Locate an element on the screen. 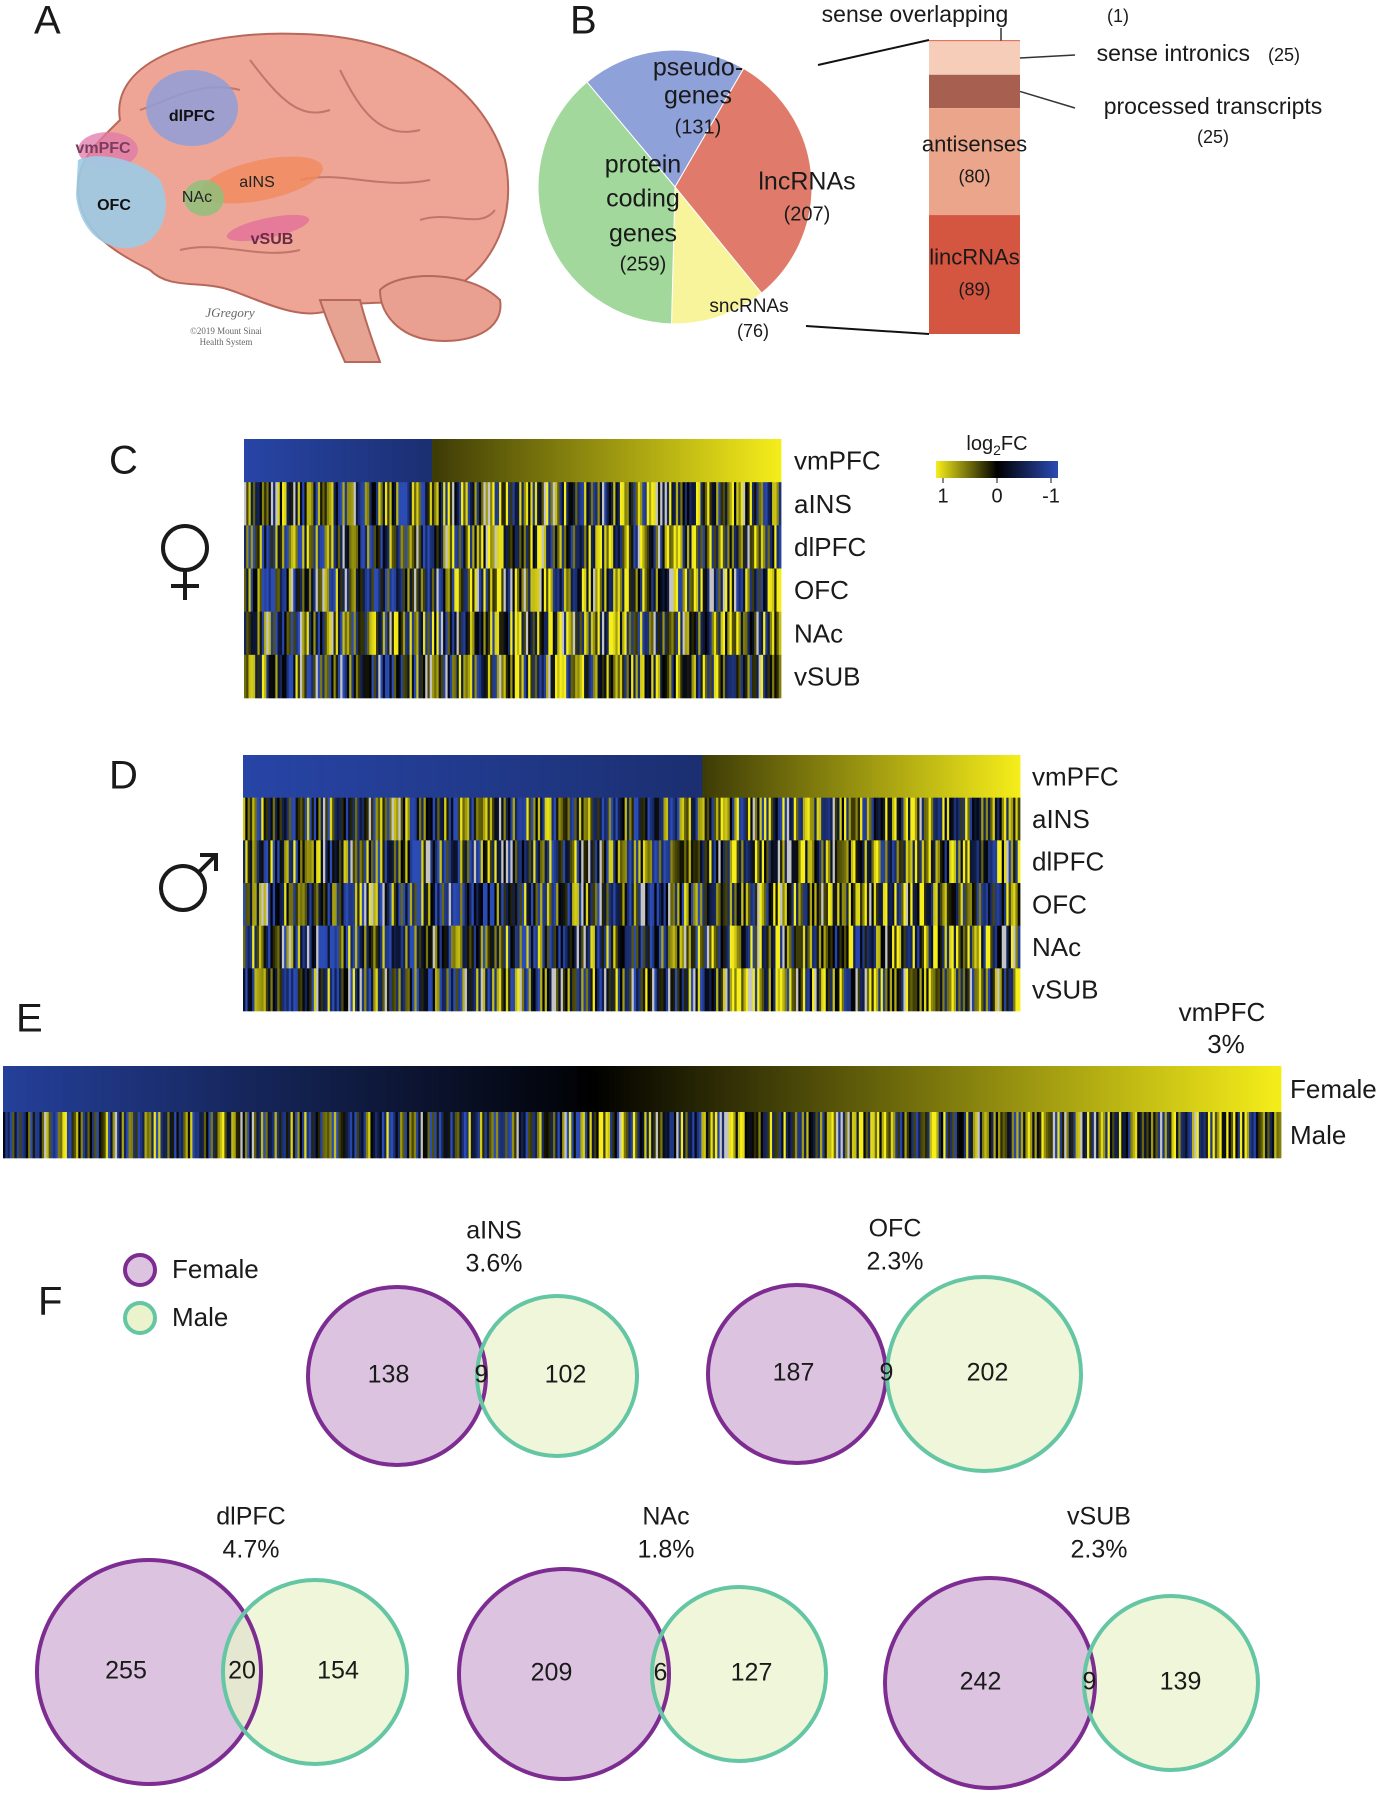  panel-label: C is located at coordinates (123, 461).